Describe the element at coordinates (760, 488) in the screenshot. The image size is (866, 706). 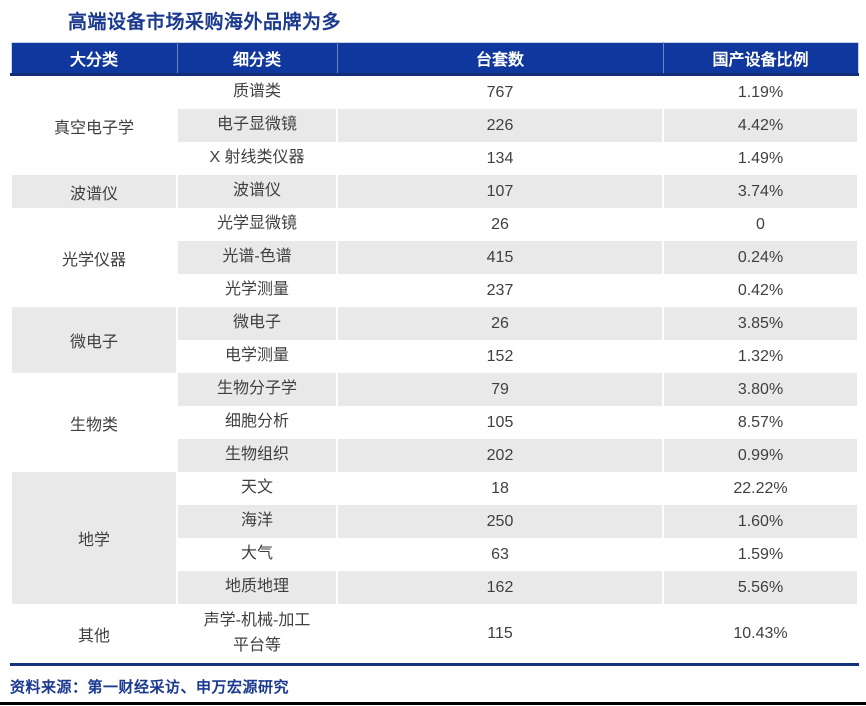
I see `ratio-cell: 22.22%` at that location.